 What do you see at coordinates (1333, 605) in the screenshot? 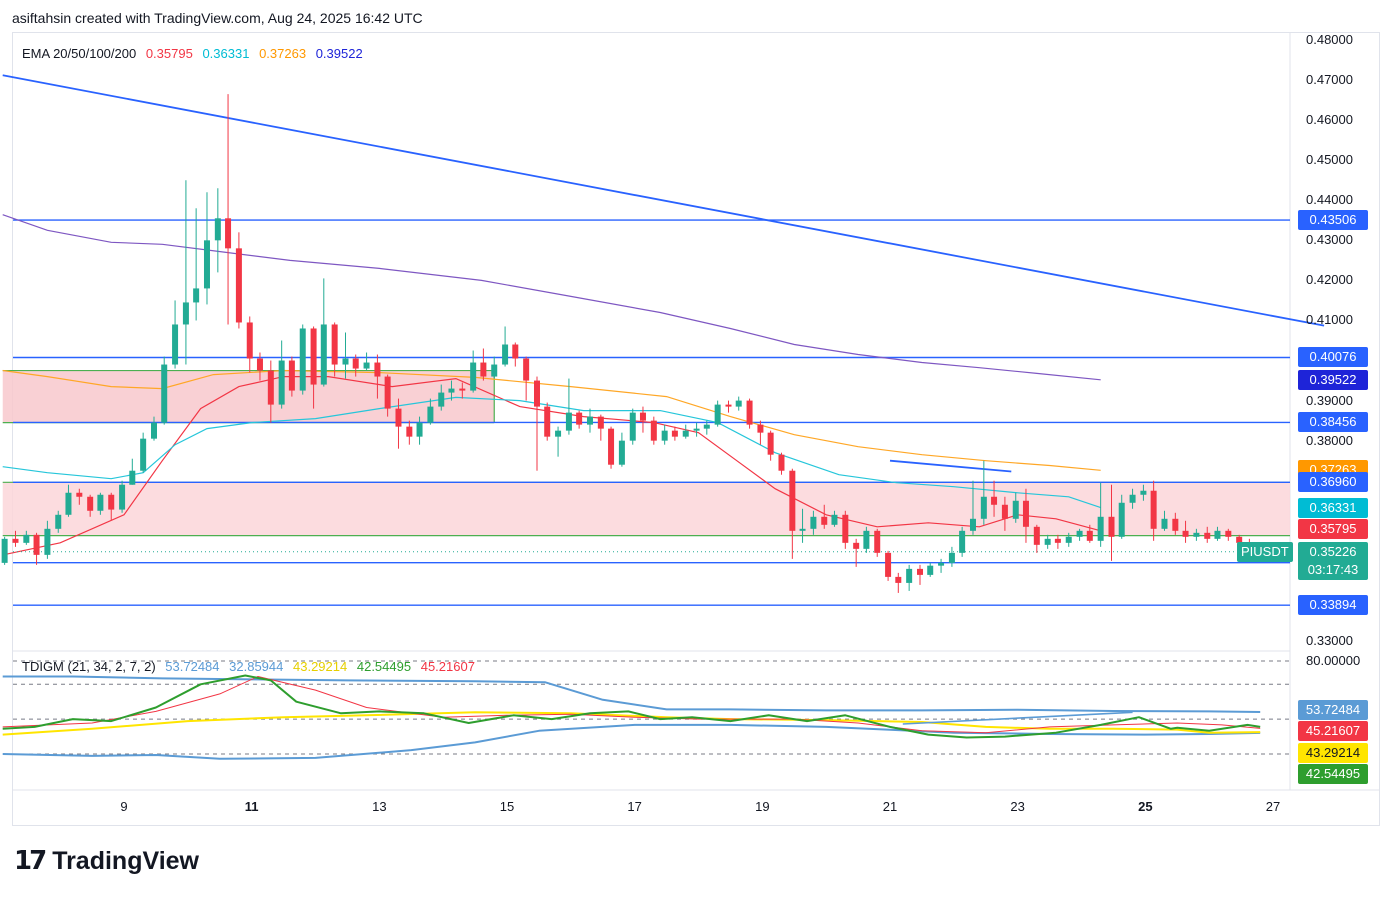
I see `price-level-tag: 0.33894` at bounding box center [1333, 605].